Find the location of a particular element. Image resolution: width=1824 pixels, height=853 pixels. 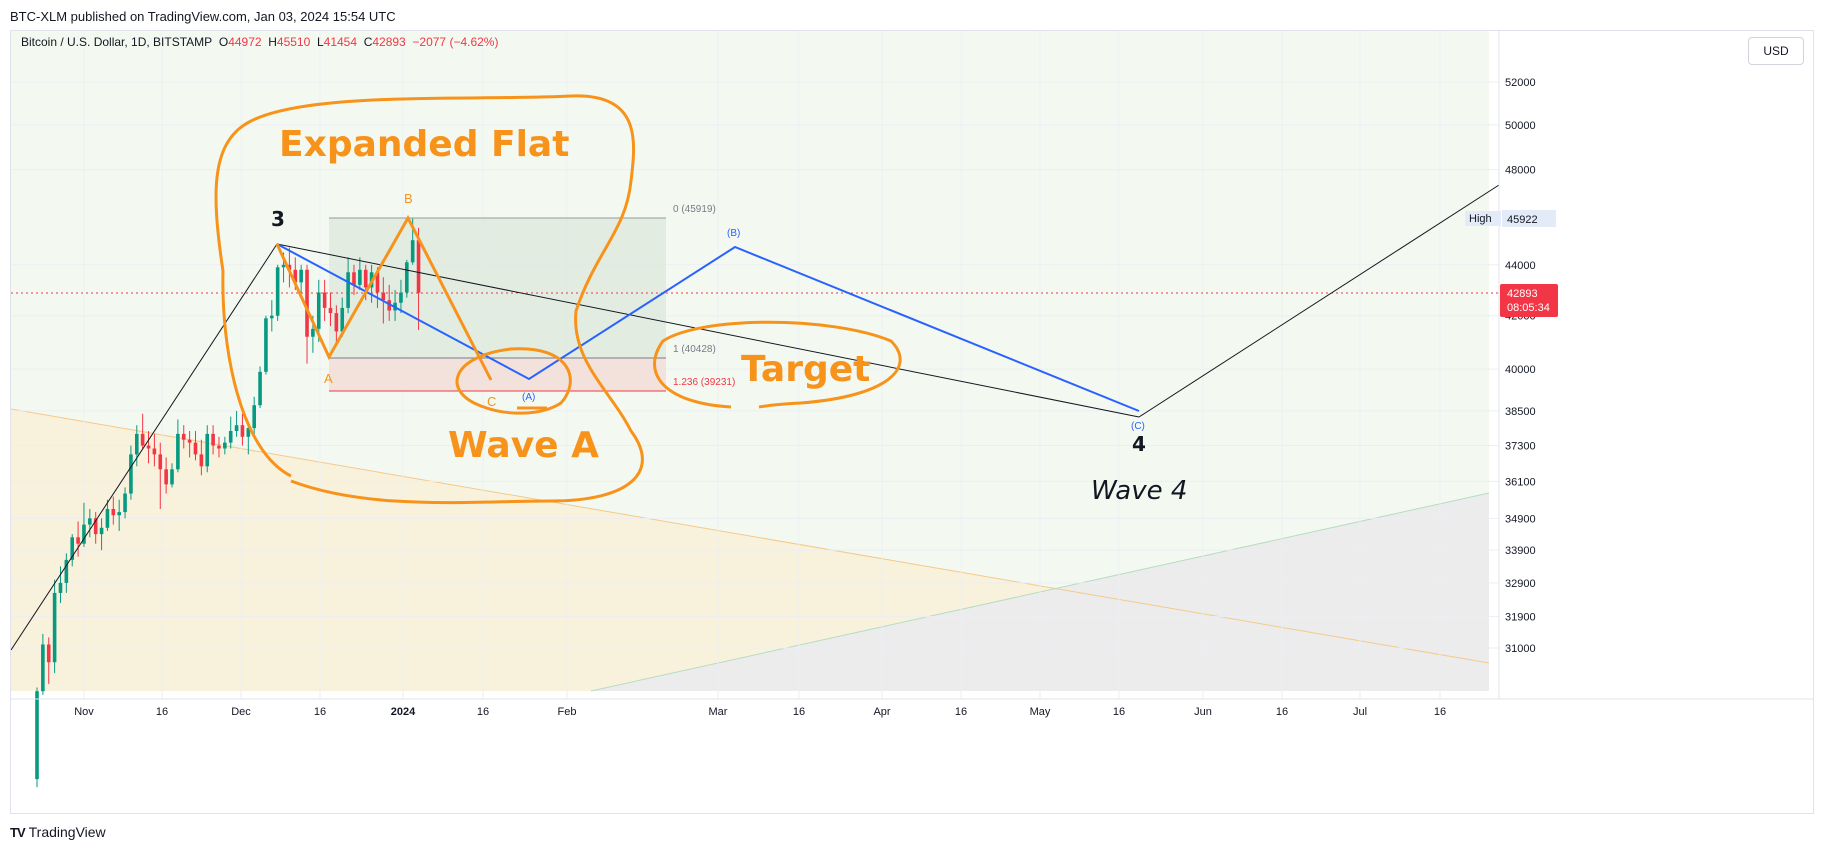

open-label: O is located at coordinates (223, 42).